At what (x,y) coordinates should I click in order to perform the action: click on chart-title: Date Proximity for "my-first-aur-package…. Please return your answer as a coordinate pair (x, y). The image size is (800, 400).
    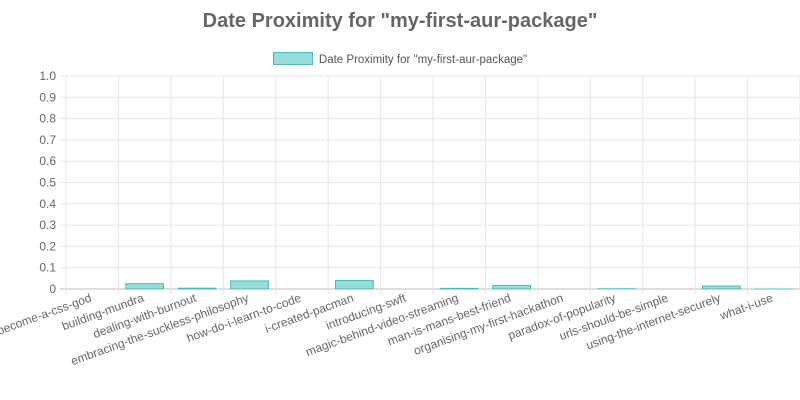
    Looking at the image, I should click on (400, 21).